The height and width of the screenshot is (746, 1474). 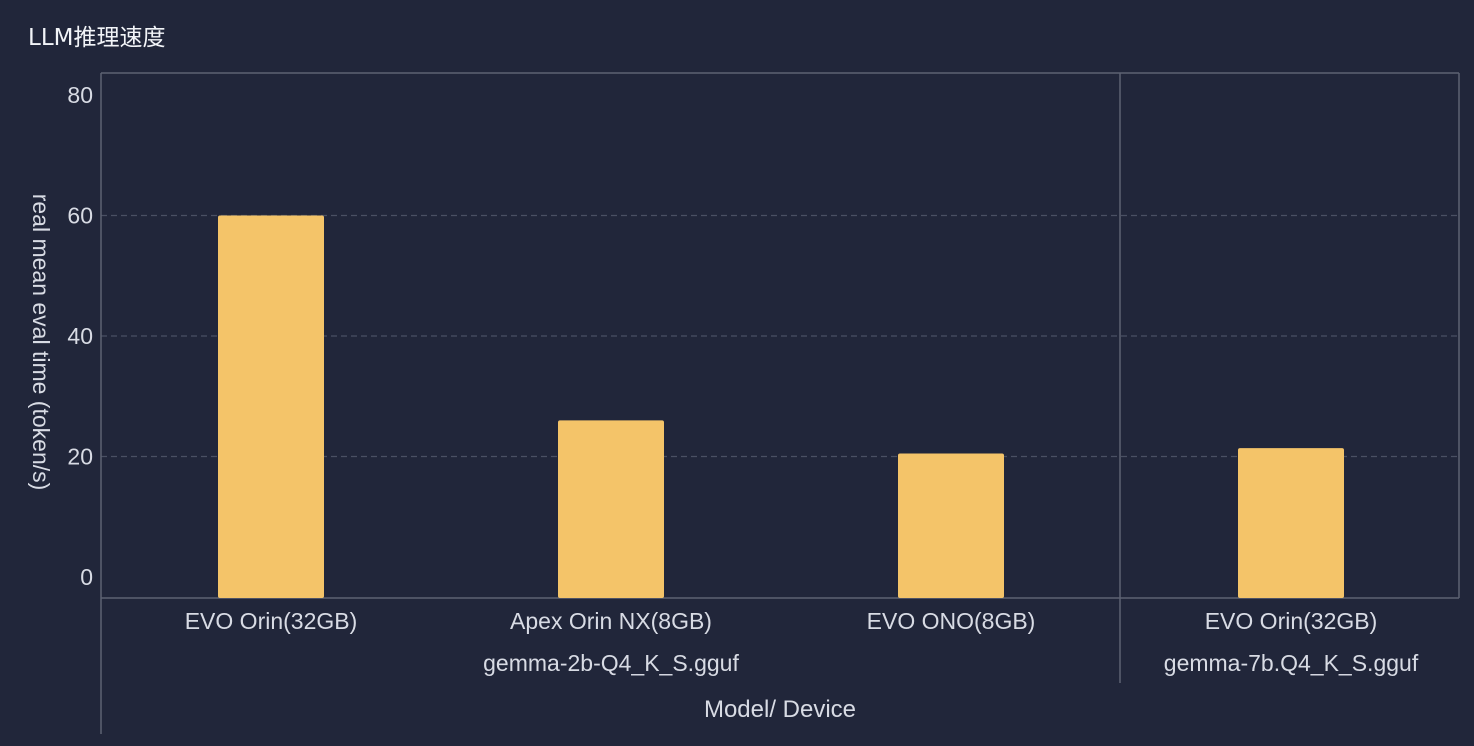 I want to click on y-tick-label: 20, so click(x=80, y=457).